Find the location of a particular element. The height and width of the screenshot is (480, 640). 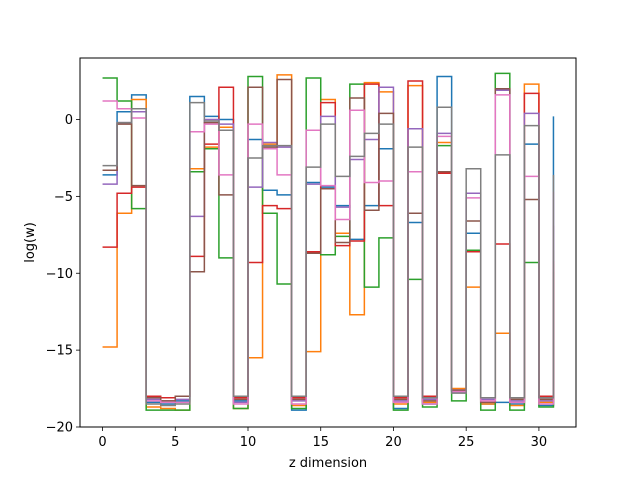

x-tick-label: 25 is located at coordinates (466, 442).